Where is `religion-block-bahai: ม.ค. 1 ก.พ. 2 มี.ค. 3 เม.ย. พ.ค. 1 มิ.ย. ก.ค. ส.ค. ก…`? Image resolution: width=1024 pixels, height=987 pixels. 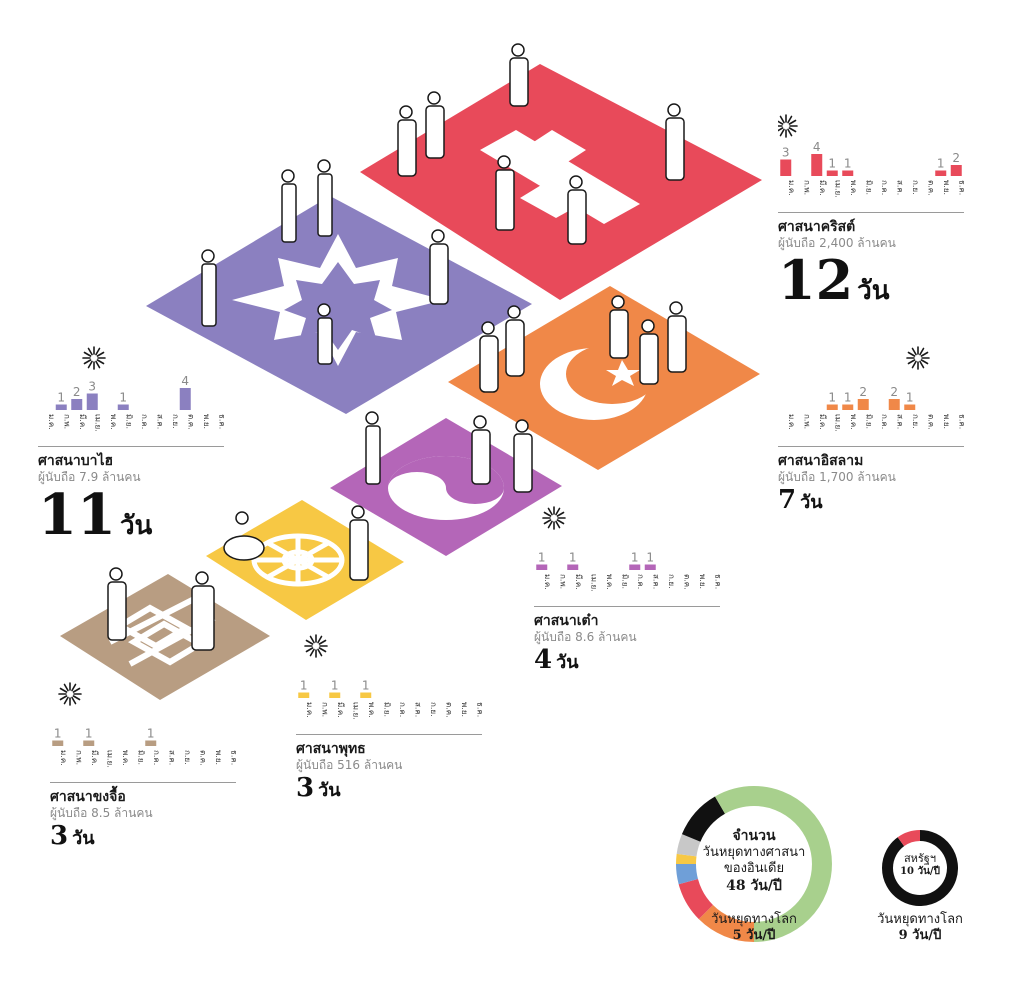
religion-block-bahai: ม.ค. 1 ก.พ. 2 มี.ค. 3 เม.ย. พ.ค. 1 มิ.ย. ก.ค. ส.ค. ก… is located at coordinates (158, 459).